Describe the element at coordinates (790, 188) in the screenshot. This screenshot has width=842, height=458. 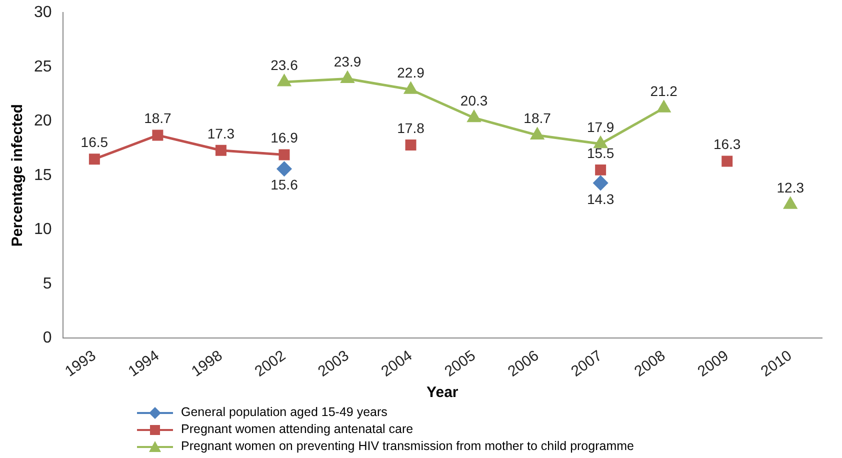
I see `data-label: 12.3` at that location.